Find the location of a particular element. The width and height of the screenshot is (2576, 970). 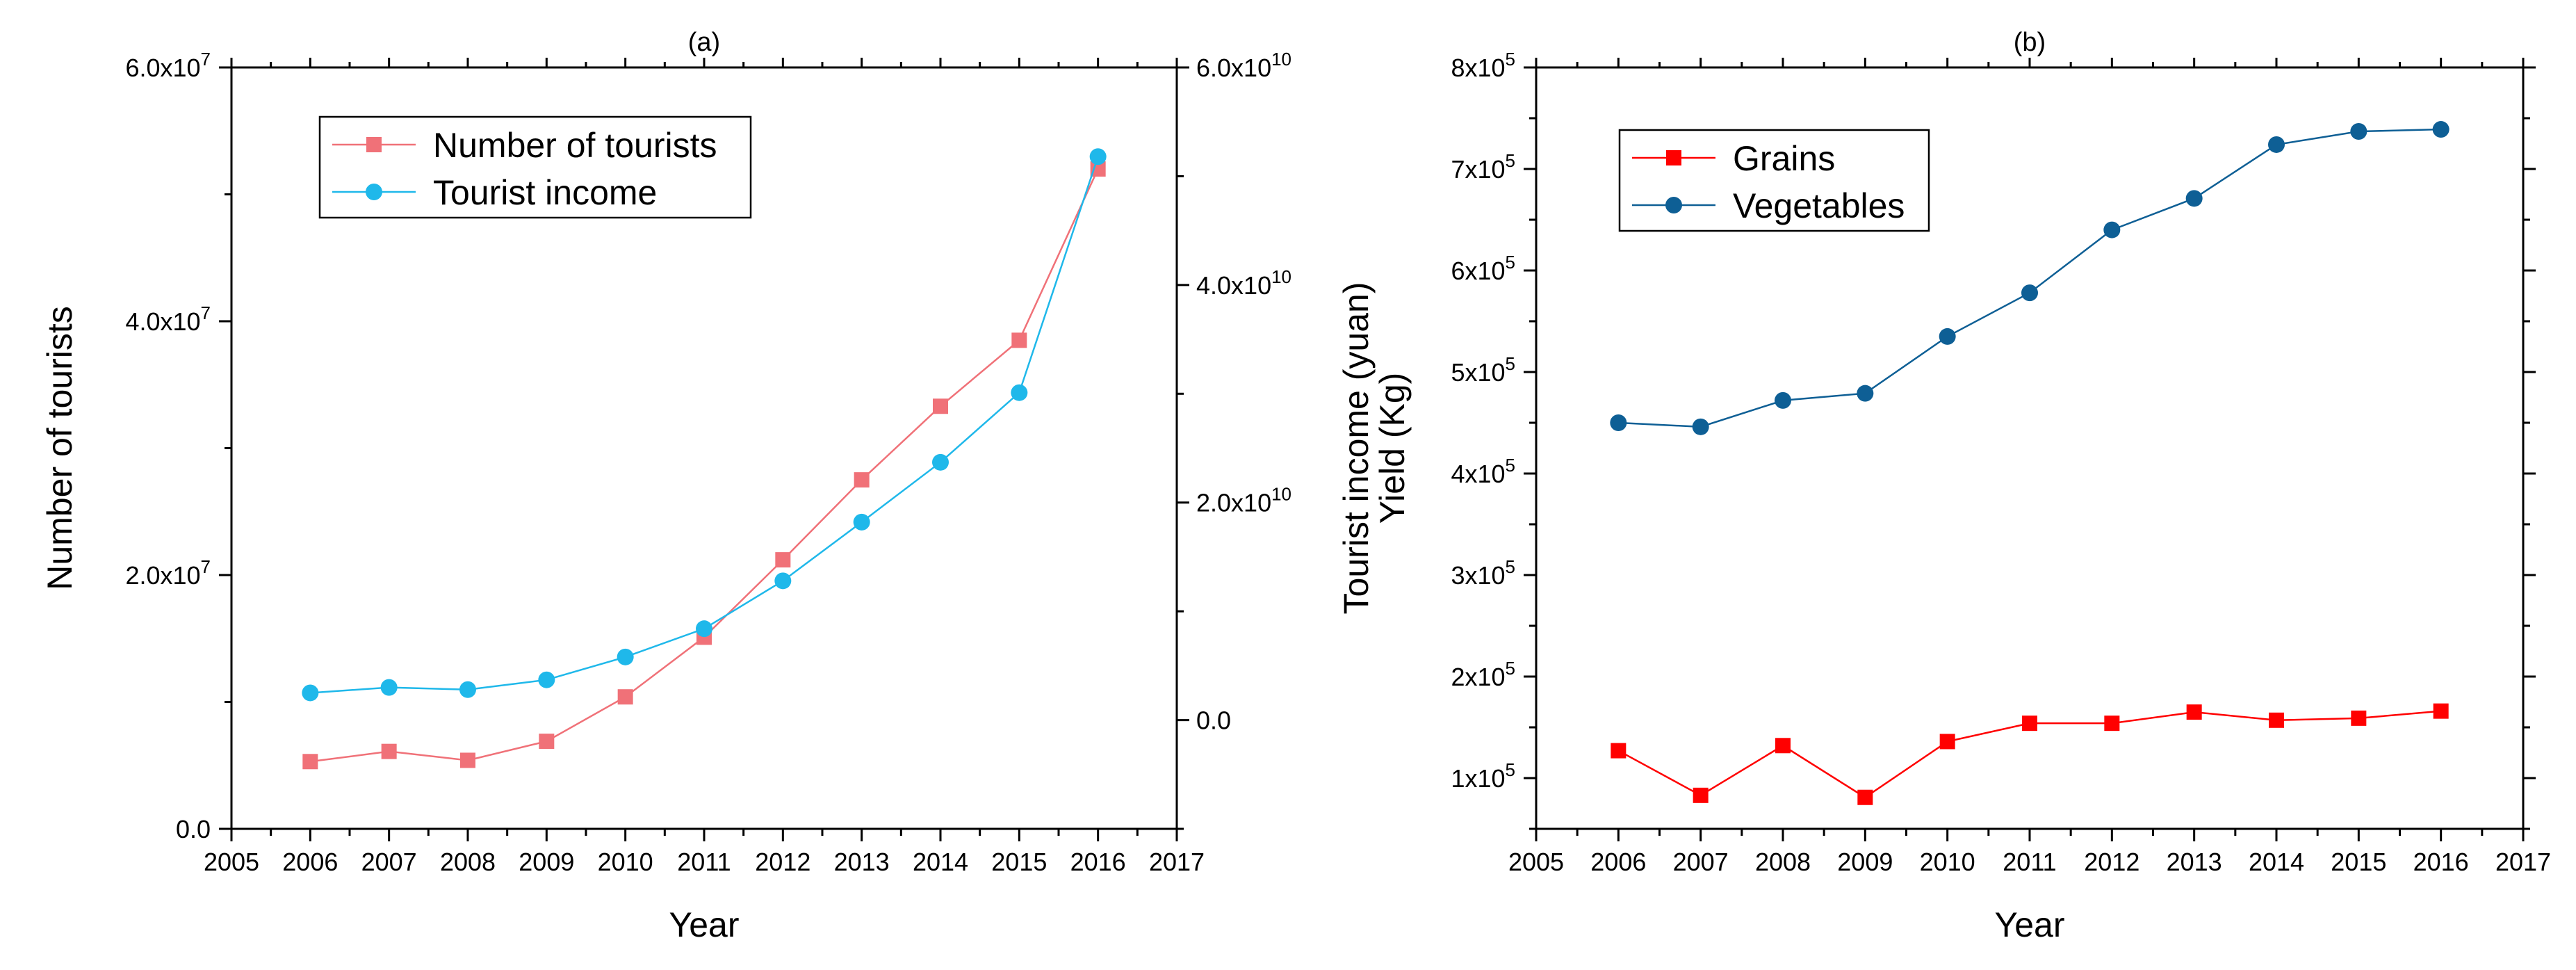

panel-title: (a) is located at coordinates (704, 42).